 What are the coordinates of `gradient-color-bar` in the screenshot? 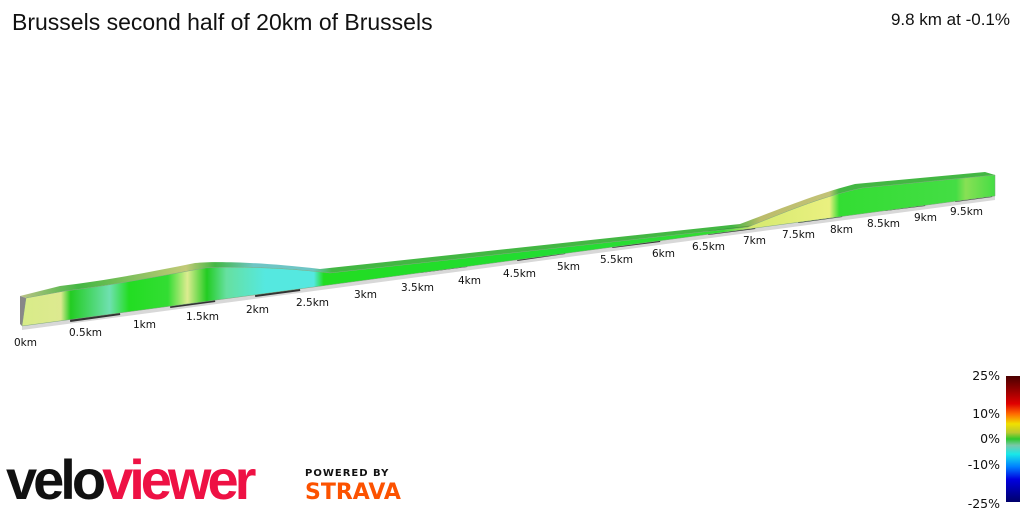 It's located at (1013, 439).